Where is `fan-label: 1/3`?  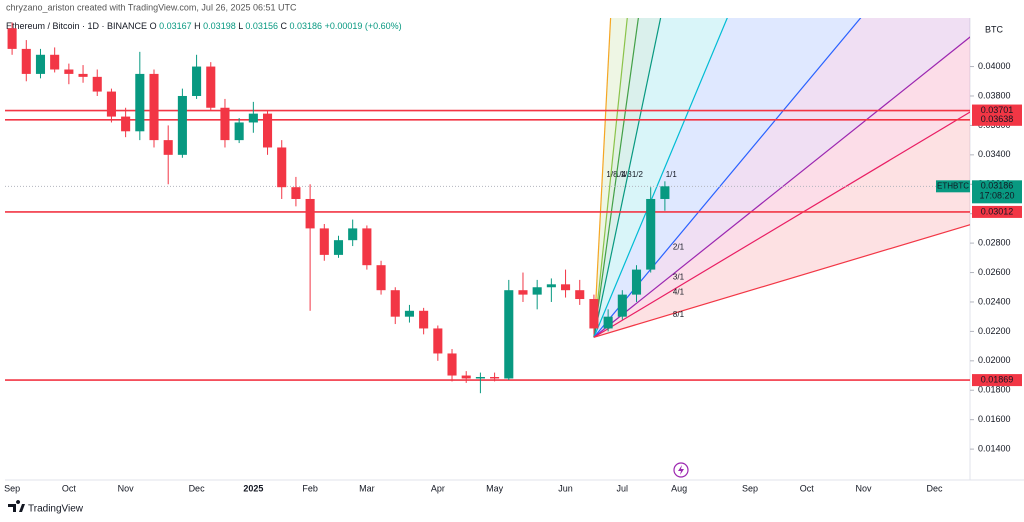
fan-label: 1/3 is located at coordinates (627, 174).